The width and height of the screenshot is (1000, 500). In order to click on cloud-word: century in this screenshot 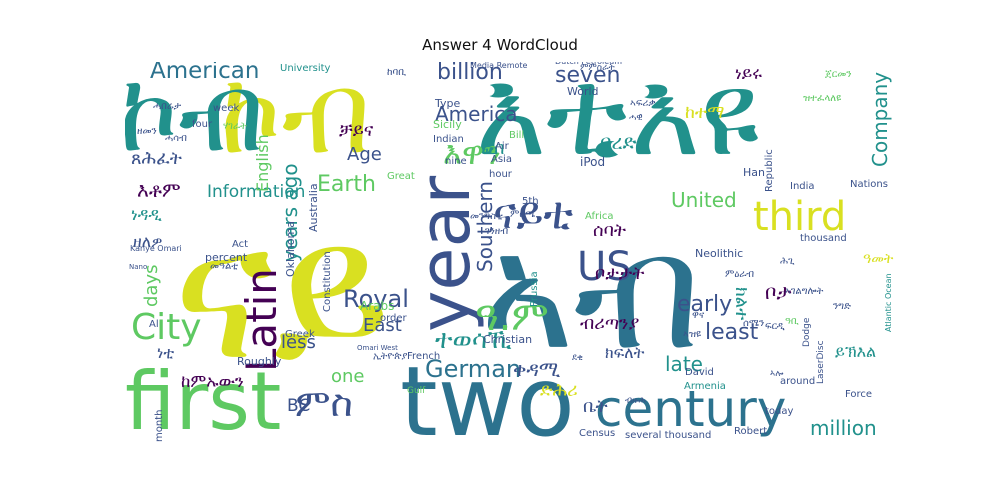, I will do `click(691, 409)`.